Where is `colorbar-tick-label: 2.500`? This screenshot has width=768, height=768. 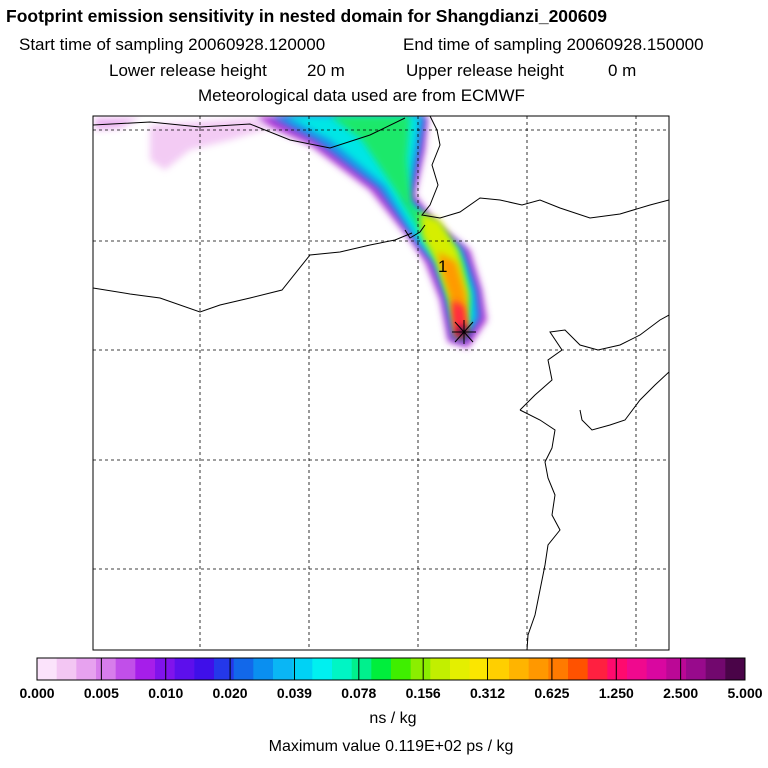
colorbar-tick-label: 2.500 is located at coordinates (681, 693).